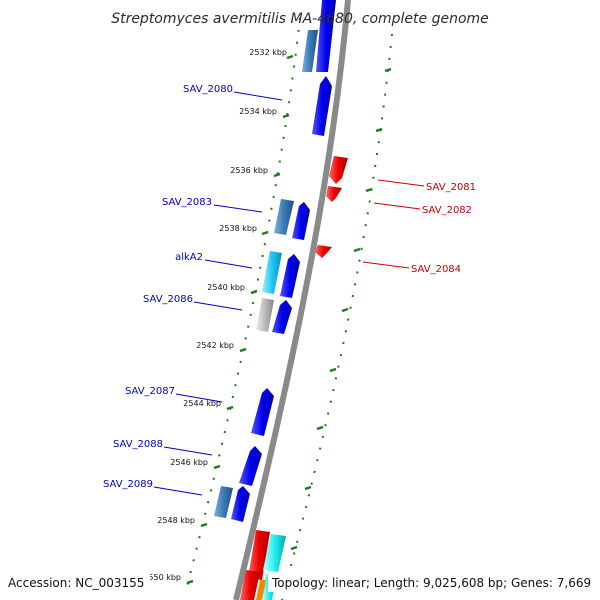  Describe the element at coordinates (238, 228) in the screenshot. I see `kbp-label: 2538 kbp` at that location.